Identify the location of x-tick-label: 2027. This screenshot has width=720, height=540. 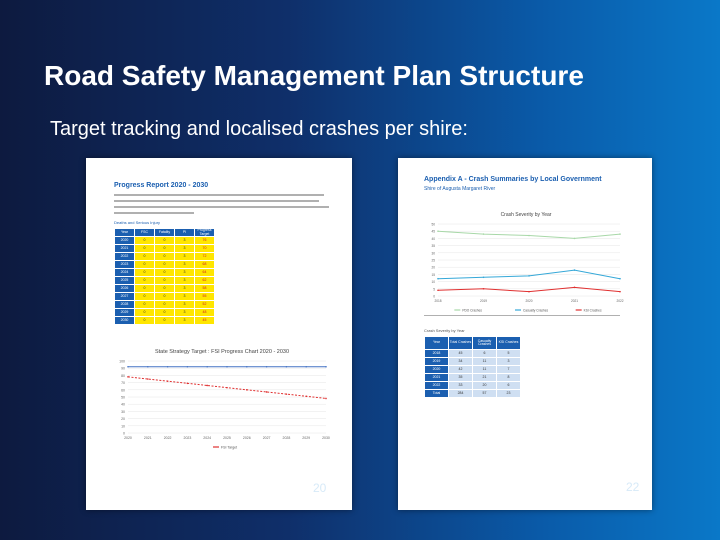
(267, 438).